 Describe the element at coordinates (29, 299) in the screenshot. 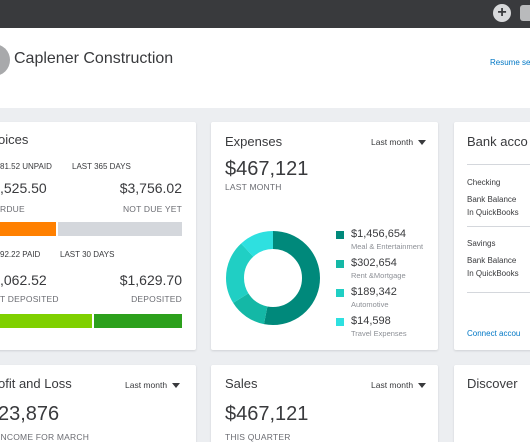

I see `not-deposited-label: T DEPOSITED` at that location.